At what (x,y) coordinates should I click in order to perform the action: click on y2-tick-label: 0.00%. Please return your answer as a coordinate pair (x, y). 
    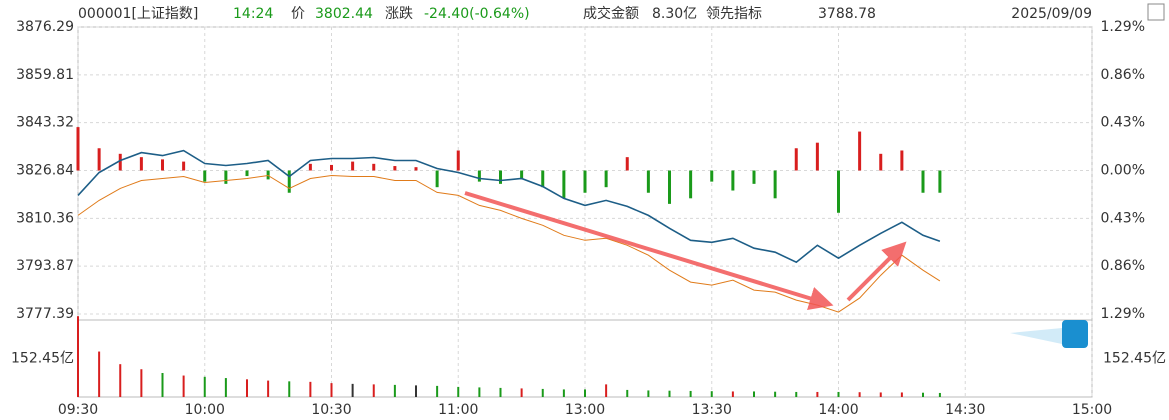
    Looking at the image, I should click on (1123, 171).